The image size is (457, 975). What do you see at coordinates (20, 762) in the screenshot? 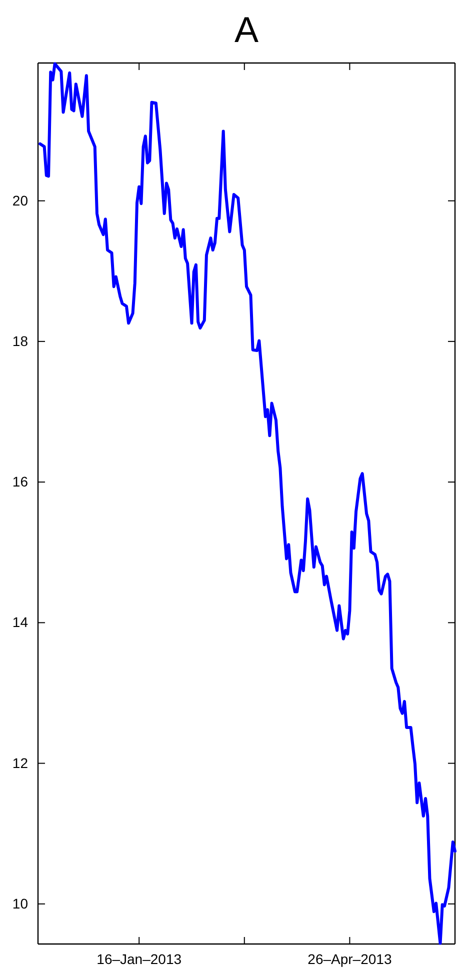
I see `y-tick-label: 12` at bounding box center [20, 762].